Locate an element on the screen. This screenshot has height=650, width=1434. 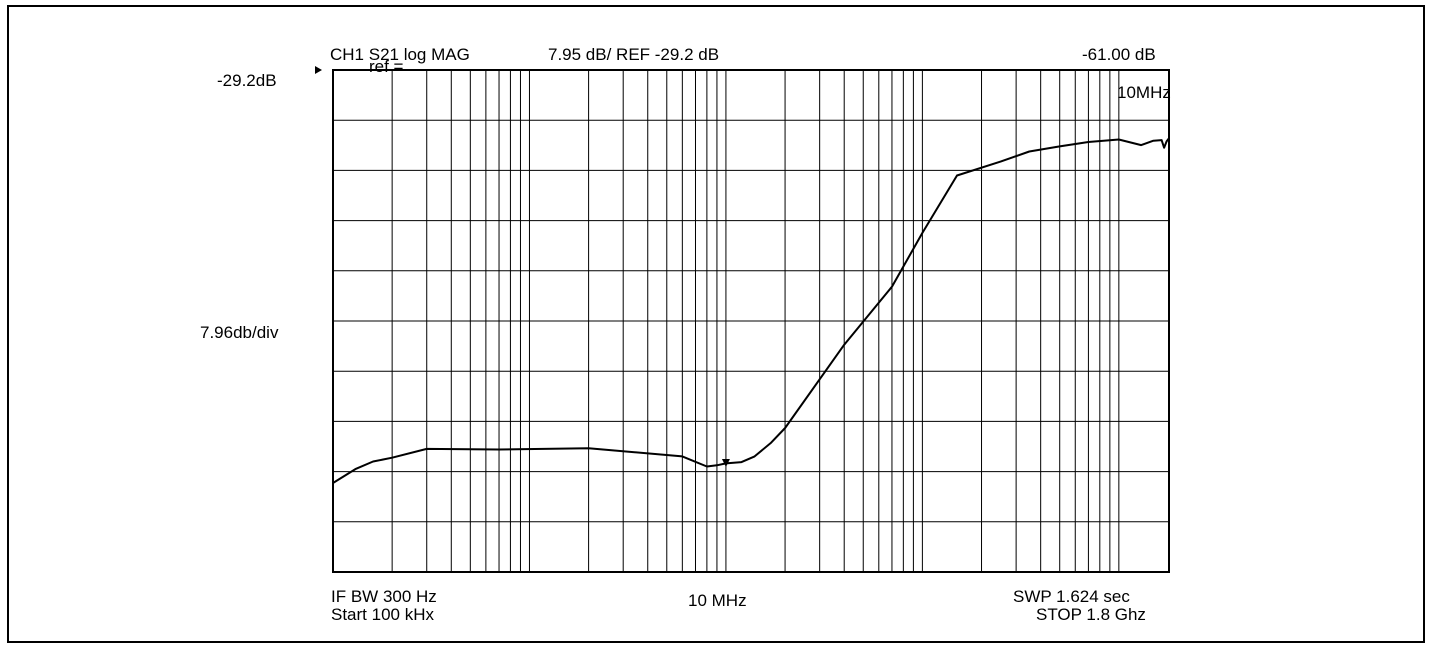
ref-value: -29.2dB is located at coordinates (247, 80).